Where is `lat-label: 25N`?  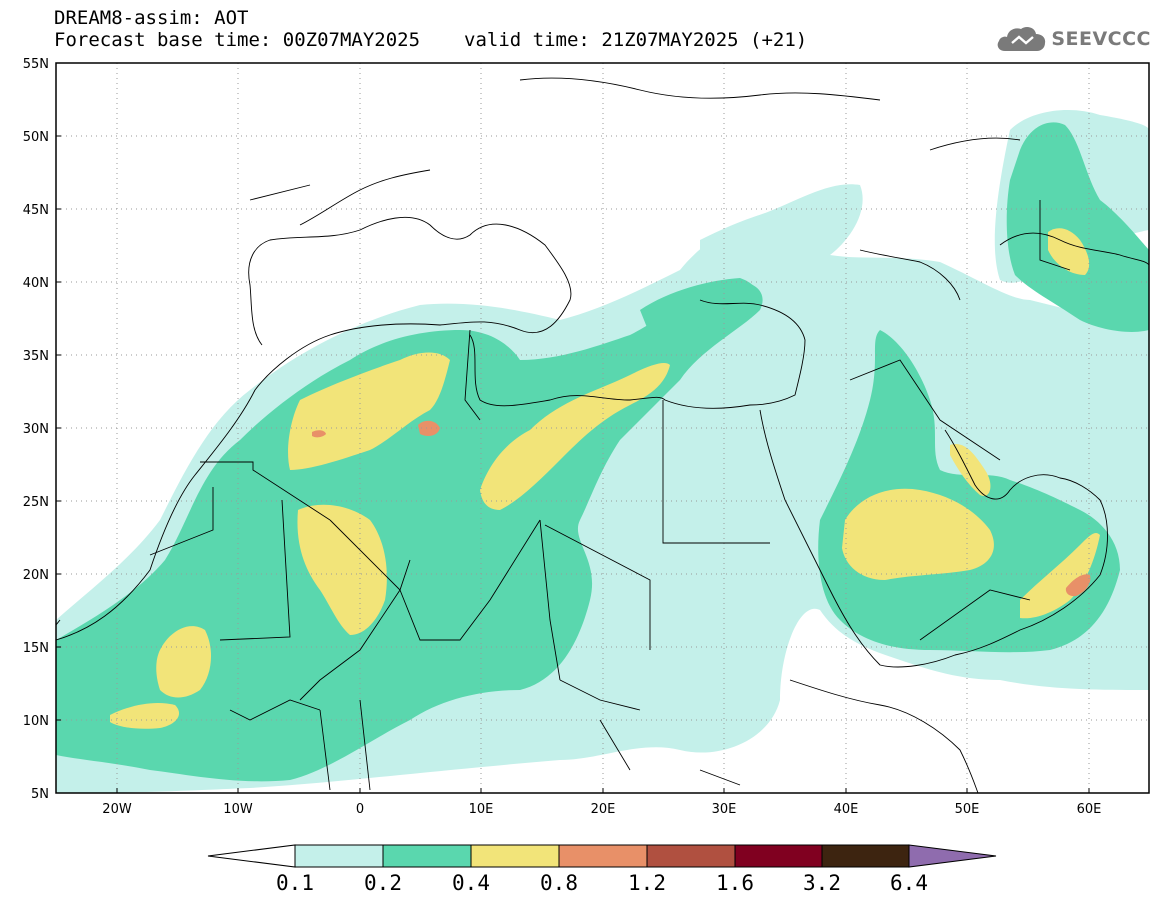
lat-label: 25N is located at coordinates (36, 502).